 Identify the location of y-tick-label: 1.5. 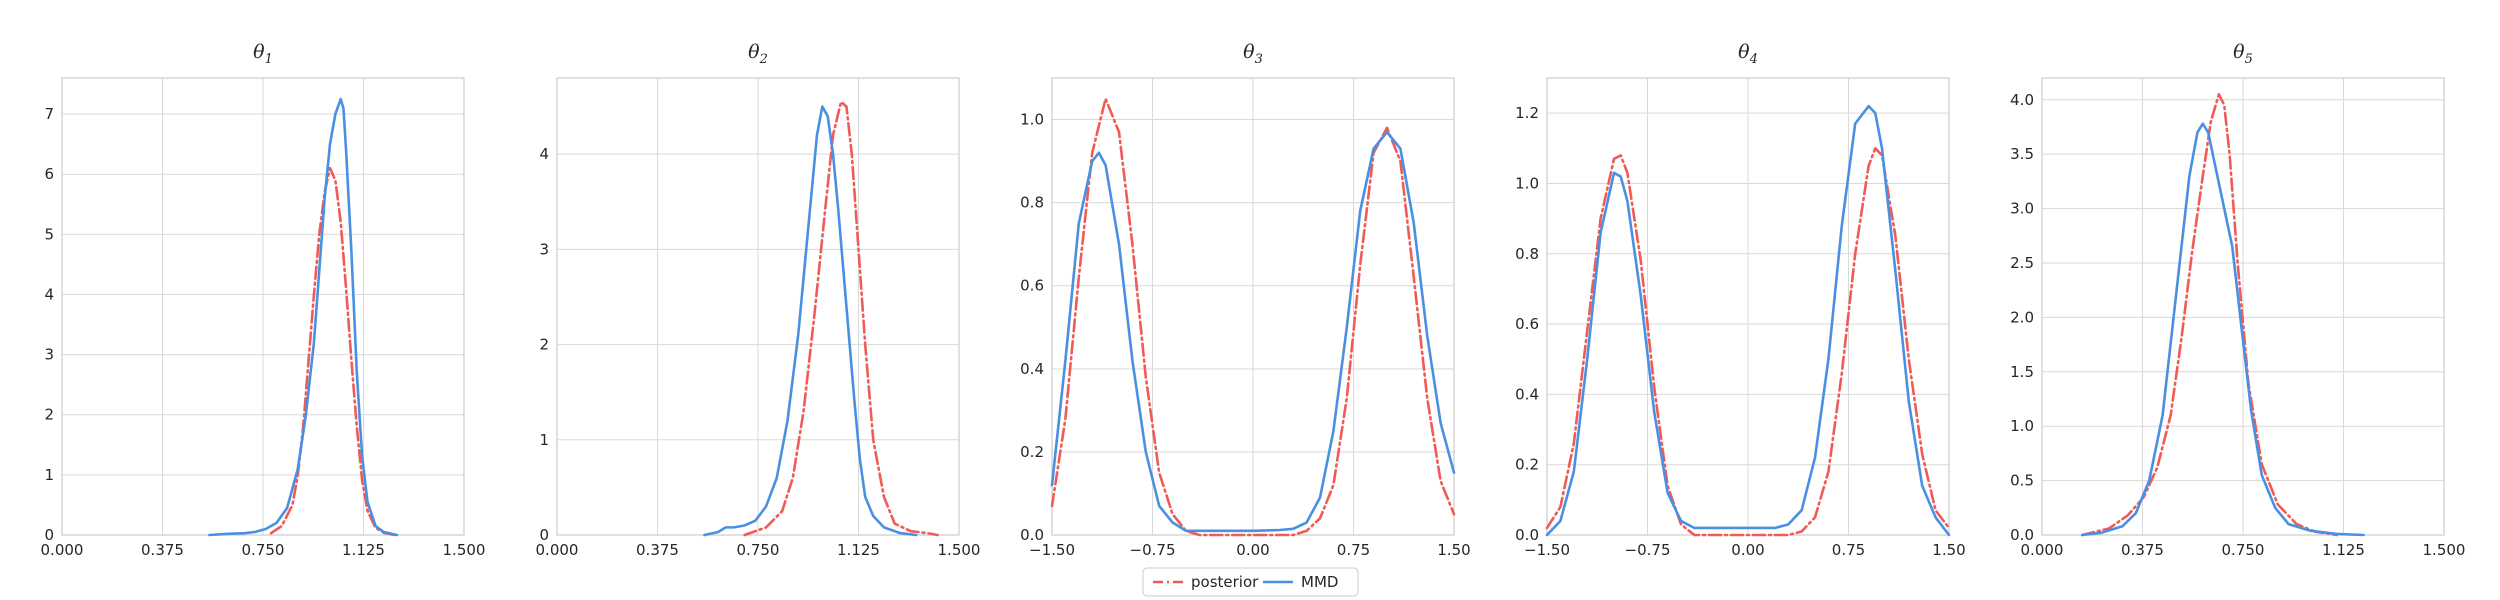
(2022, 372).